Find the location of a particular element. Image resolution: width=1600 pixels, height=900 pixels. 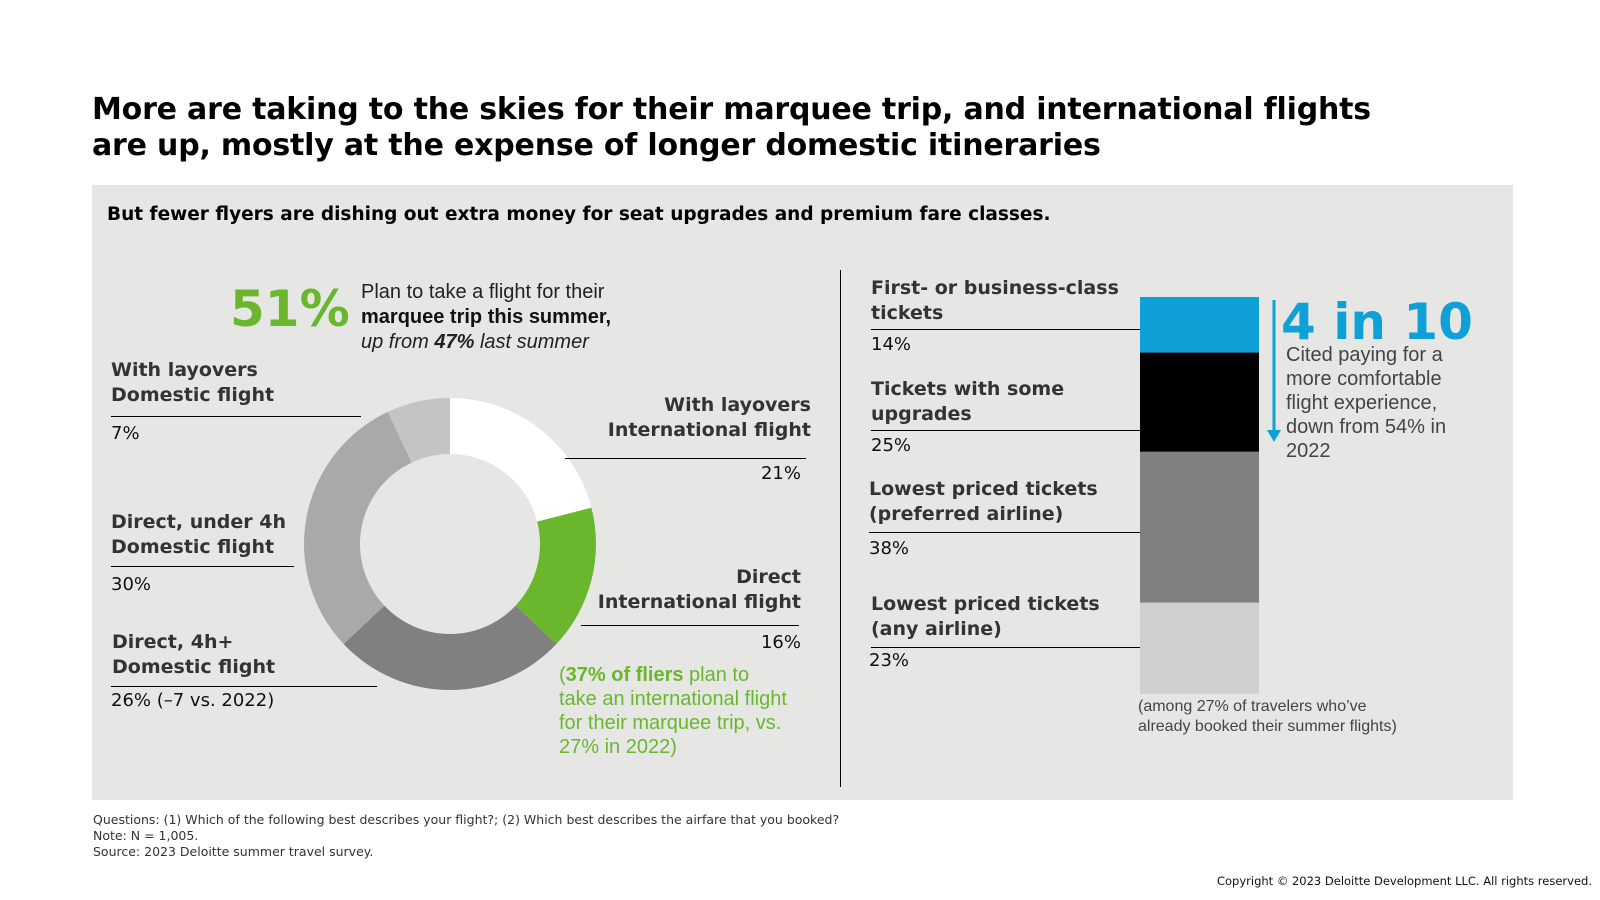

stack-label-preferred-line-1: Lowest priced tickets is located at coordinates (983, 489).